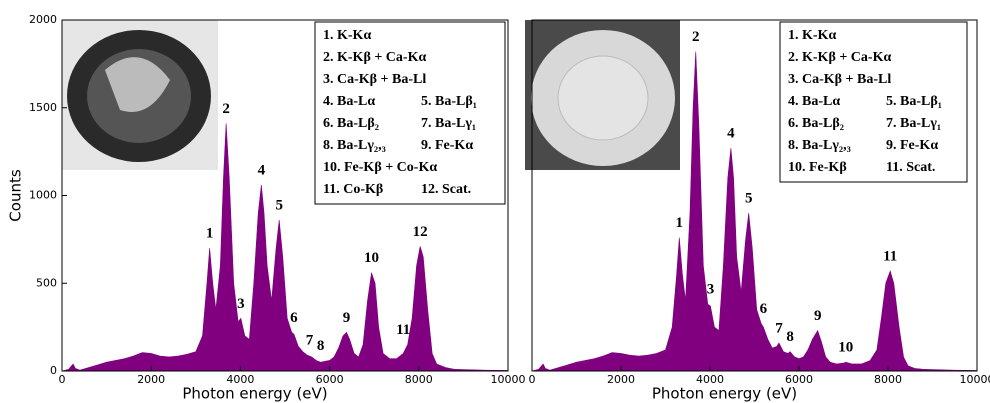  Describe the element at coordinates (602, 95) in the screenshot. I see `photo-right` at that location.